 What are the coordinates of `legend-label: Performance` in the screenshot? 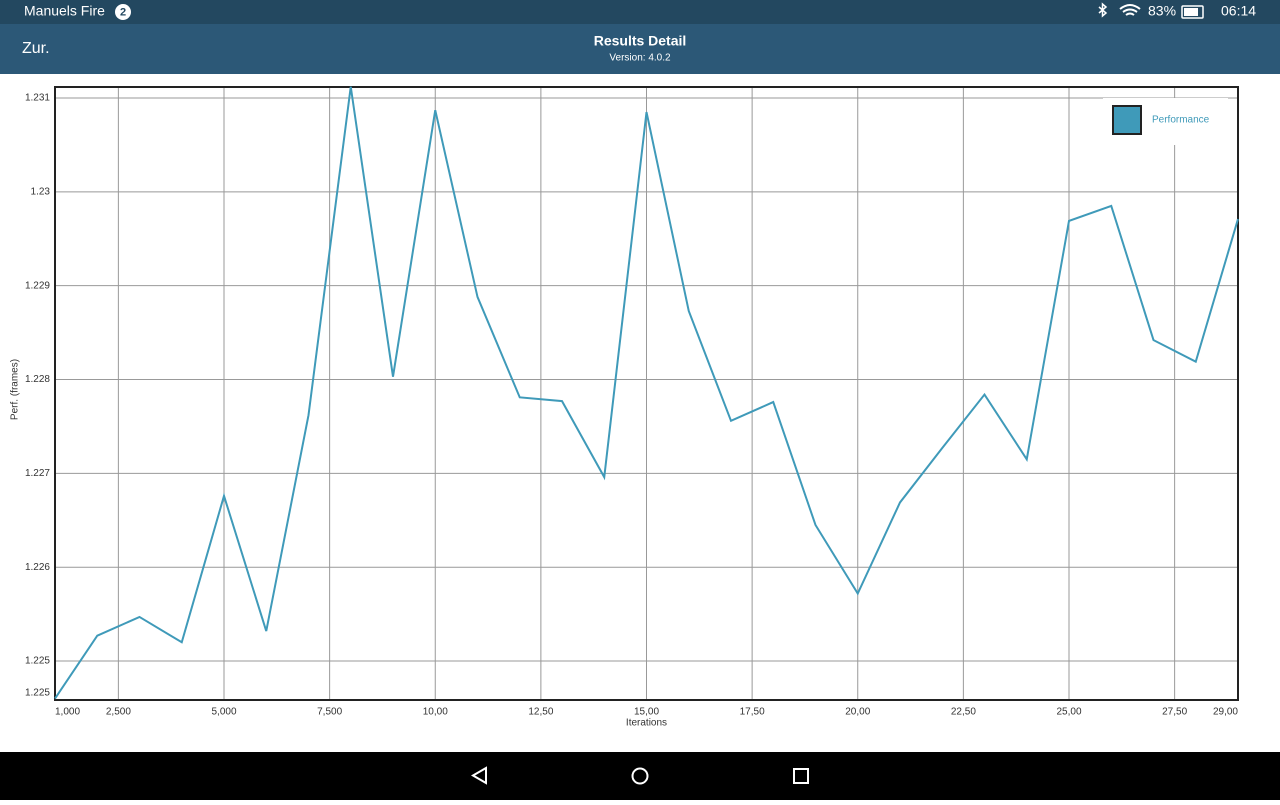 It's located at (1181, 120).